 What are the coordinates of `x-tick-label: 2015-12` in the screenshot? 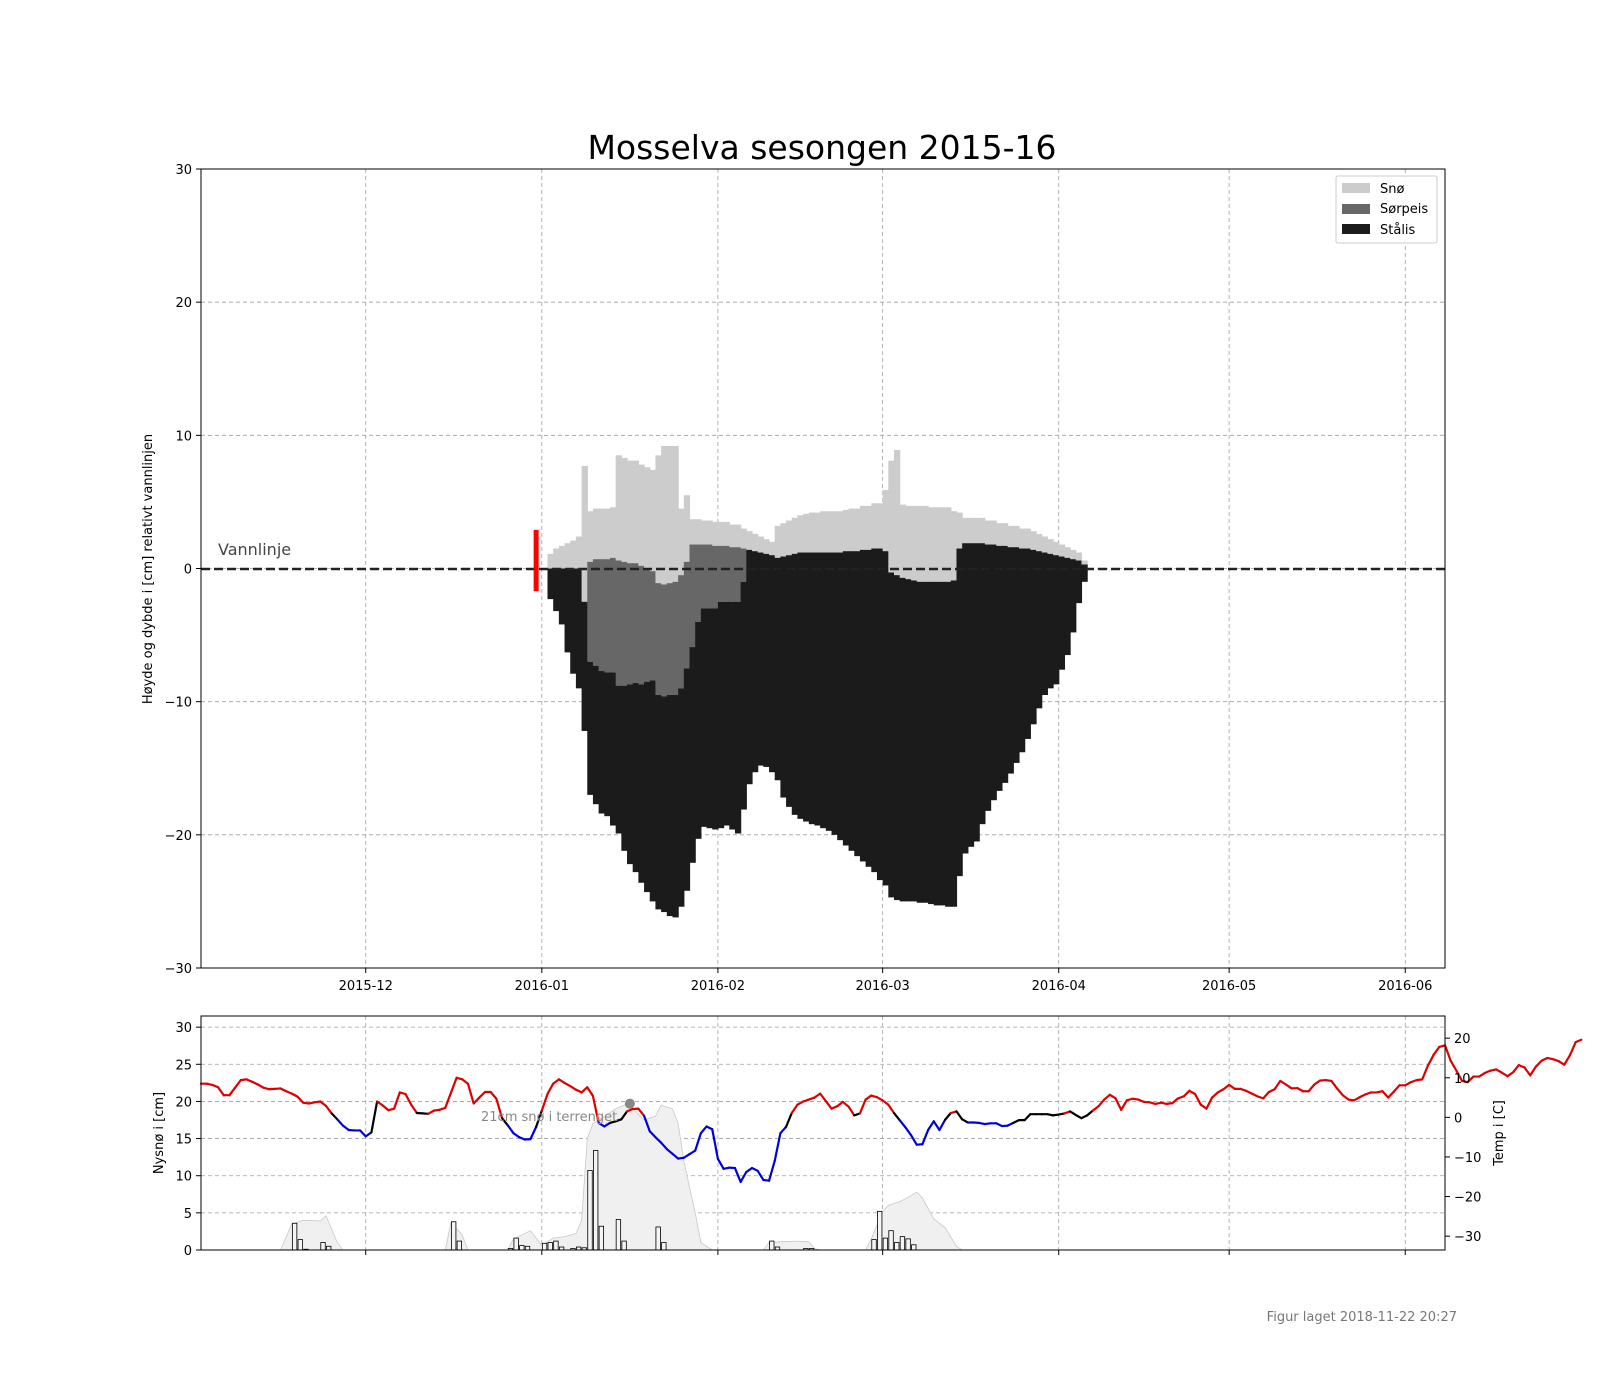 It's located at (366, 986).